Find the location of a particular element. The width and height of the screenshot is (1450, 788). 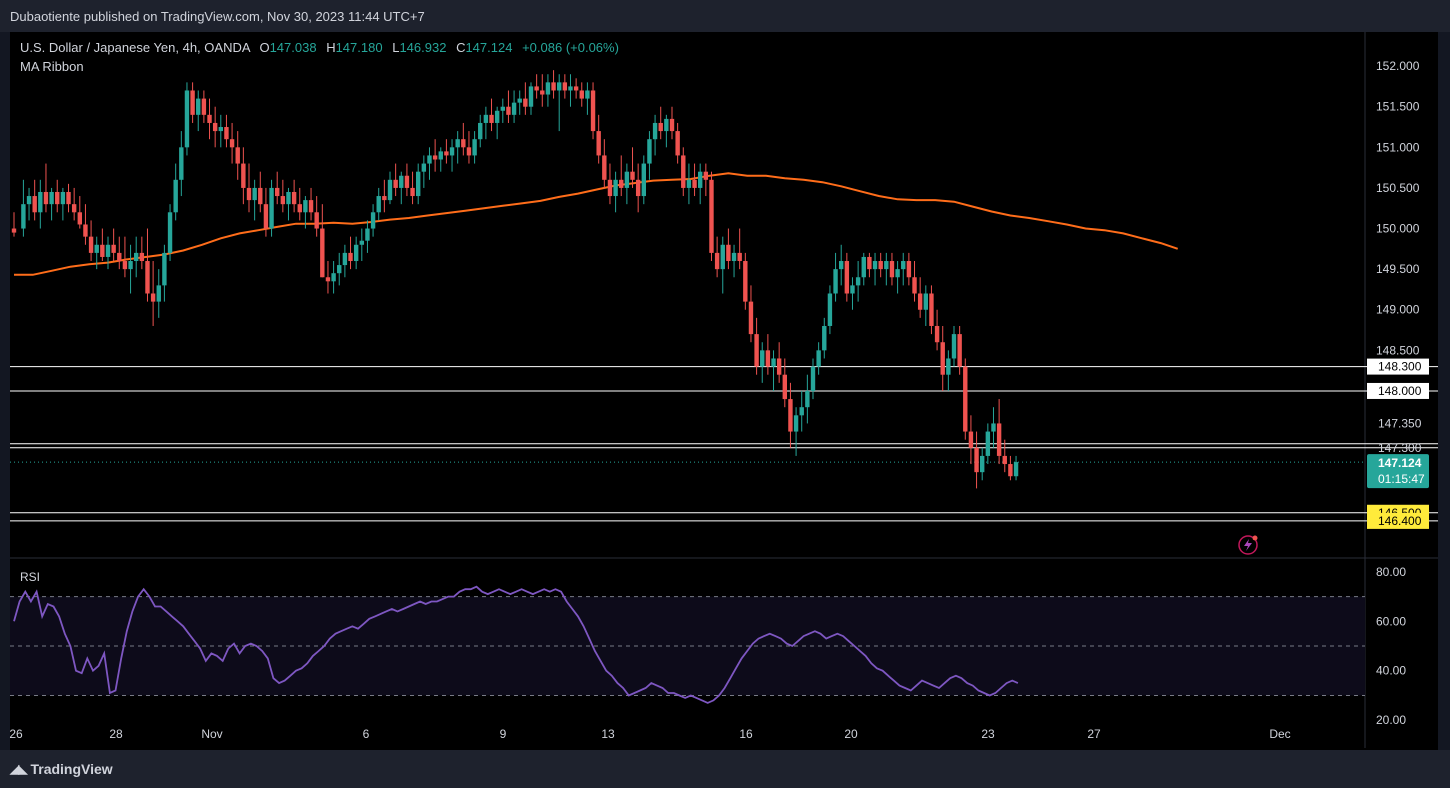

rsi-line is located at coordinates (516, 644).